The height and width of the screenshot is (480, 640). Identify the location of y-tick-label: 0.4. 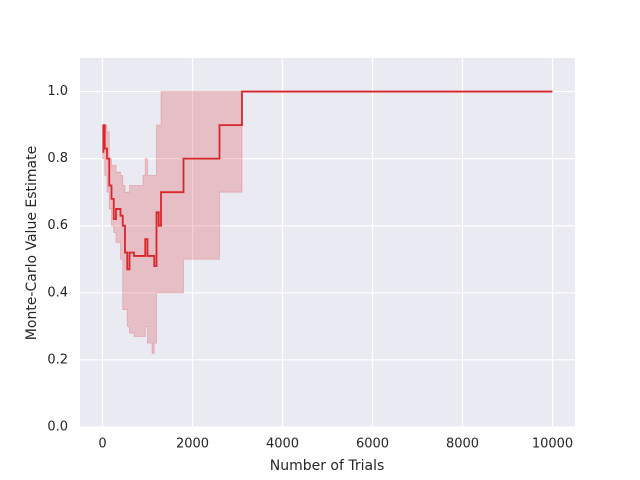
(57, 292).